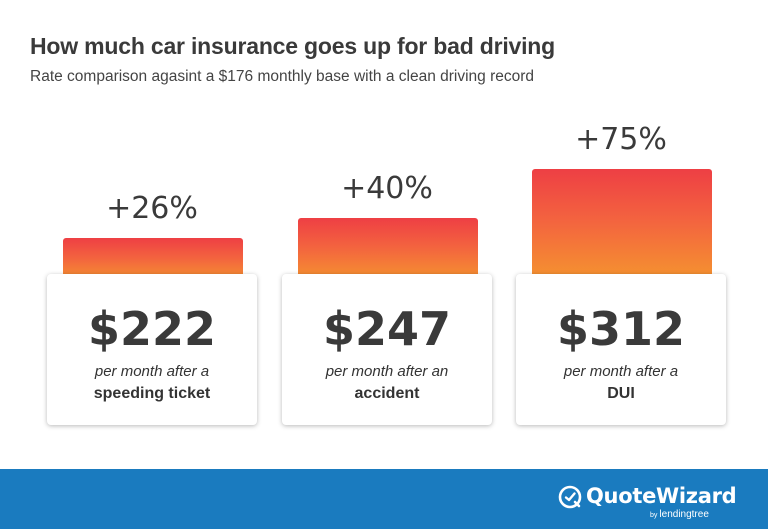 This screenshot has height=529, width=768. What do you see at coordinates (384, 499) in the screenshot?
I see `footer-bar: QuoteWizard by lendingtree` at bounding box center [384, 499].